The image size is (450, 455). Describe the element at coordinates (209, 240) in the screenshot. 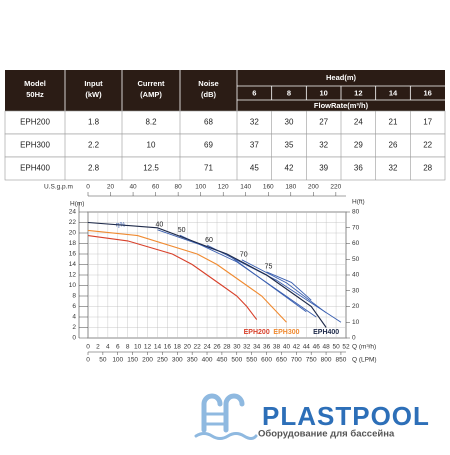

I see `efficiency-label: 60` at that location.